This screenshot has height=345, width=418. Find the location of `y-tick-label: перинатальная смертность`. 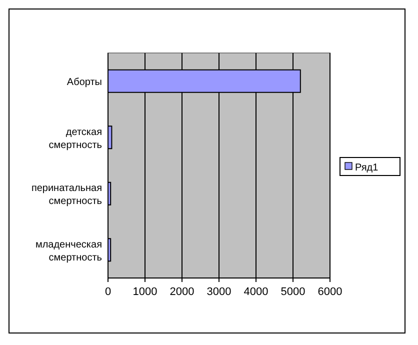

y-tick-label: перинатальная смертность is located at coordinates (66, 195).